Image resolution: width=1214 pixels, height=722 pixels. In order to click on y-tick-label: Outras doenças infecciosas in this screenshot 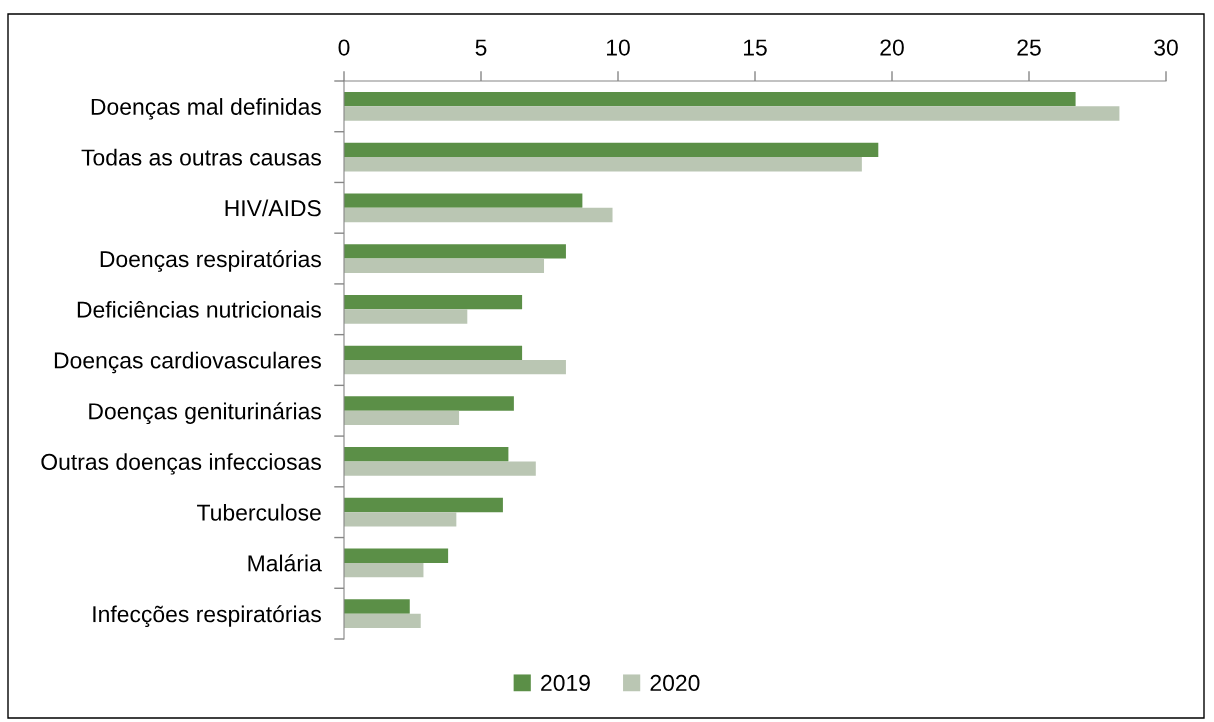, I will do `click(181, 464)`.